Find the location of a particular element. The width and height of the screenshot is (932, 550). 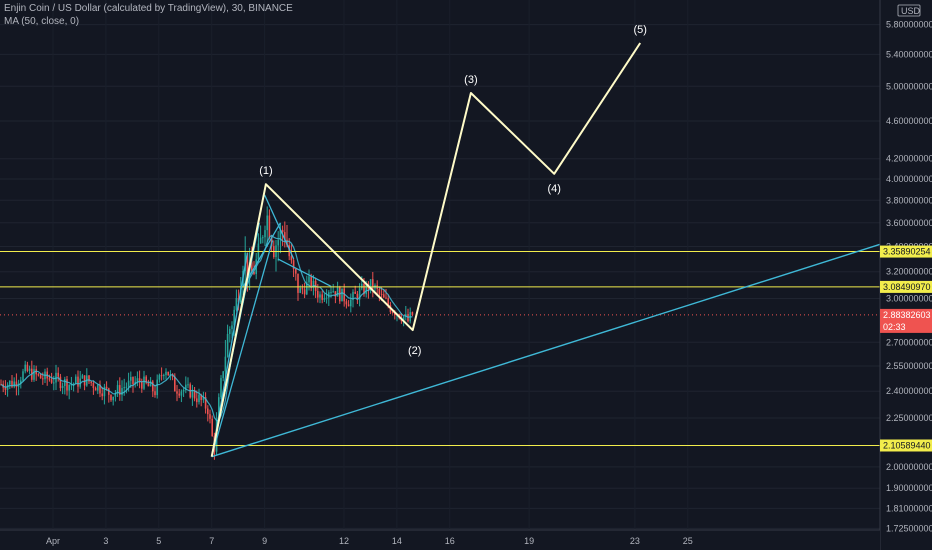

price-tick-label: 4.00000000 is located at coordinates (909, 179).